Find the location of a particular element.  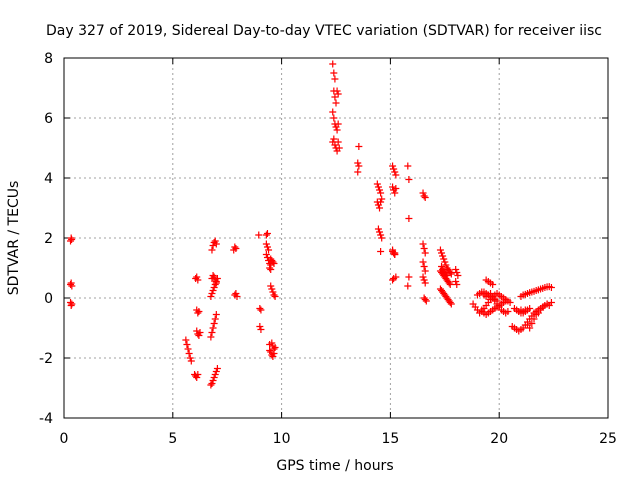

y-tick-label: -4 is located at coordinates (46, 419).